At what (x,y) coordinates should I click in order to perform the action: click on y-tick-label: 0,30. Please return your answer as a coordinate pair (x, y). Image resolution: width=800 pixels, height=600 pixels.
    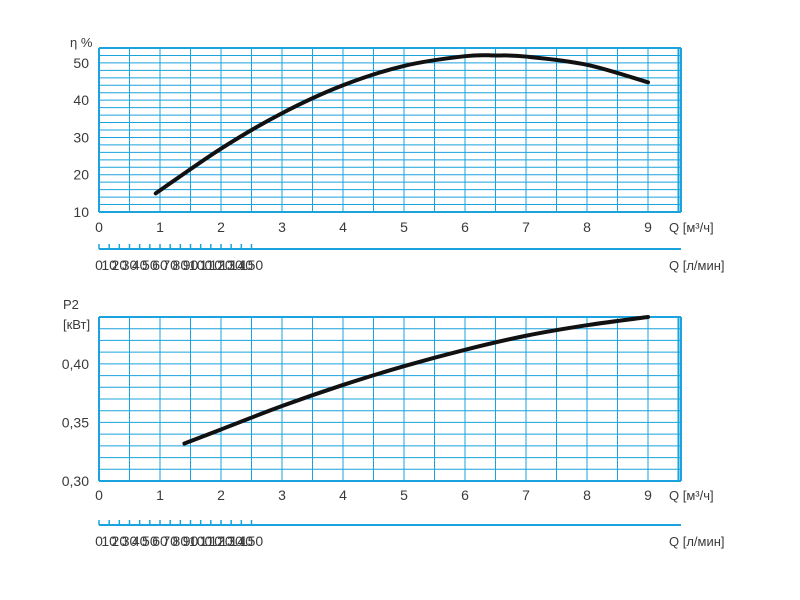
    Looking at the image, I should click on (75, 481).